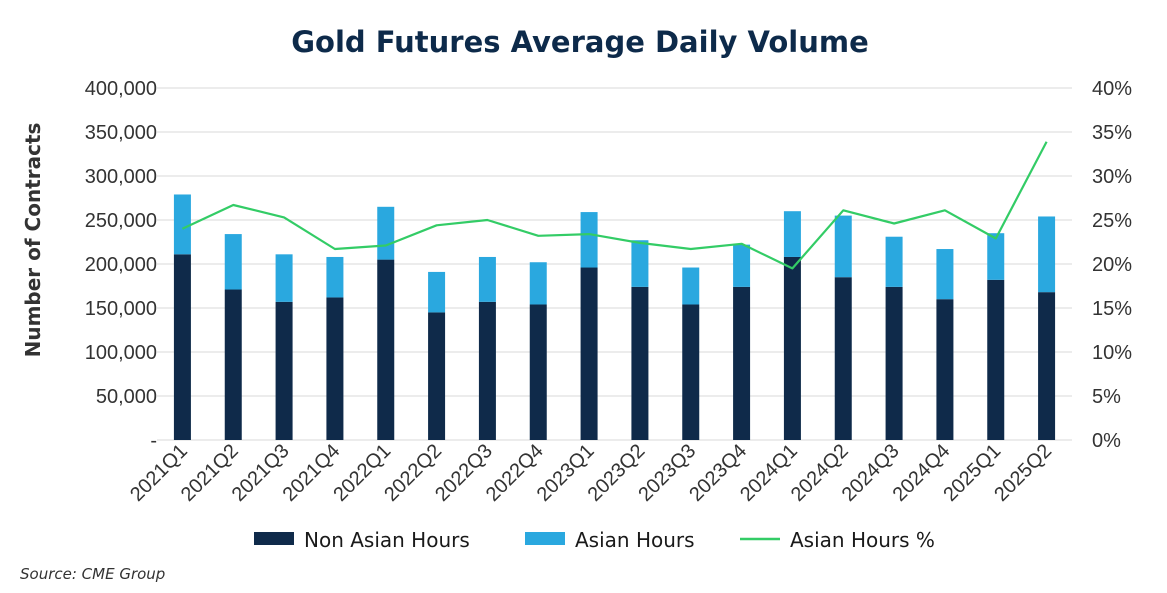  I want to click on y-tick-label: 200,000, so click(121, 265).